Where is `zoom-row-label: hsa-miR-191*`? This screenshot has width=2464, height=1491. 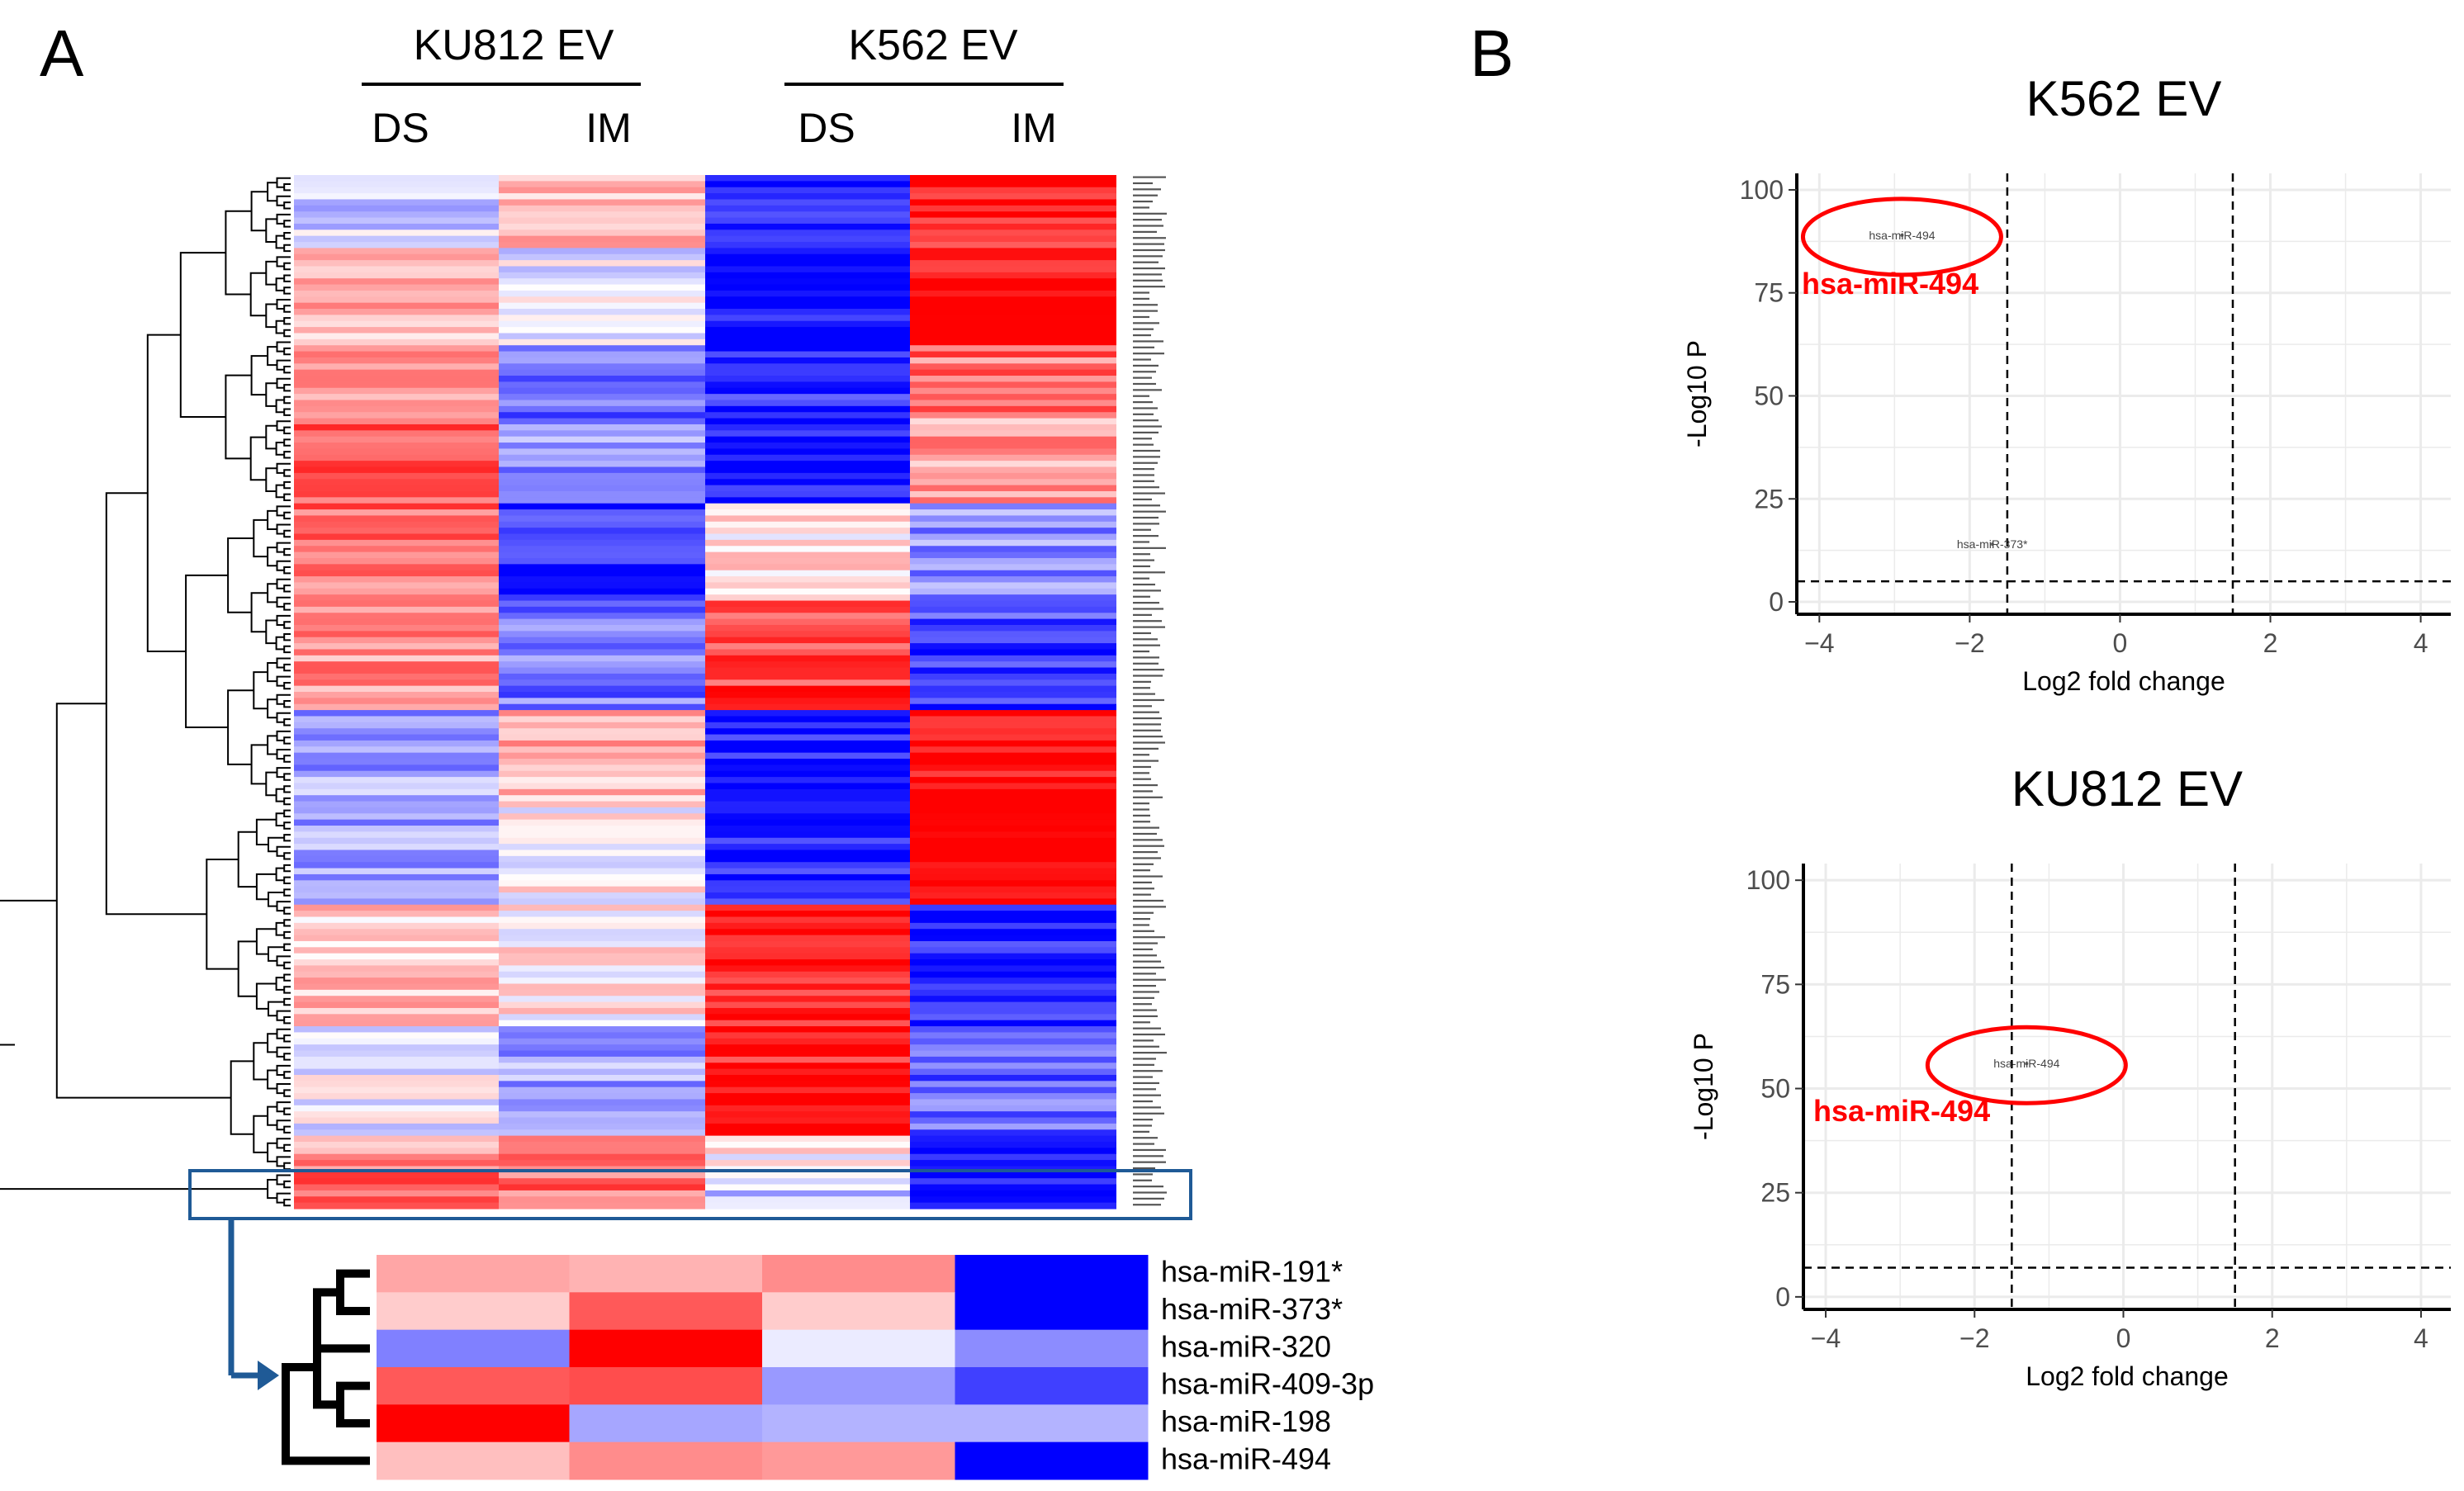
zoom-row-label: hsa-miR-191* is located at coordinates (1252, 1272).